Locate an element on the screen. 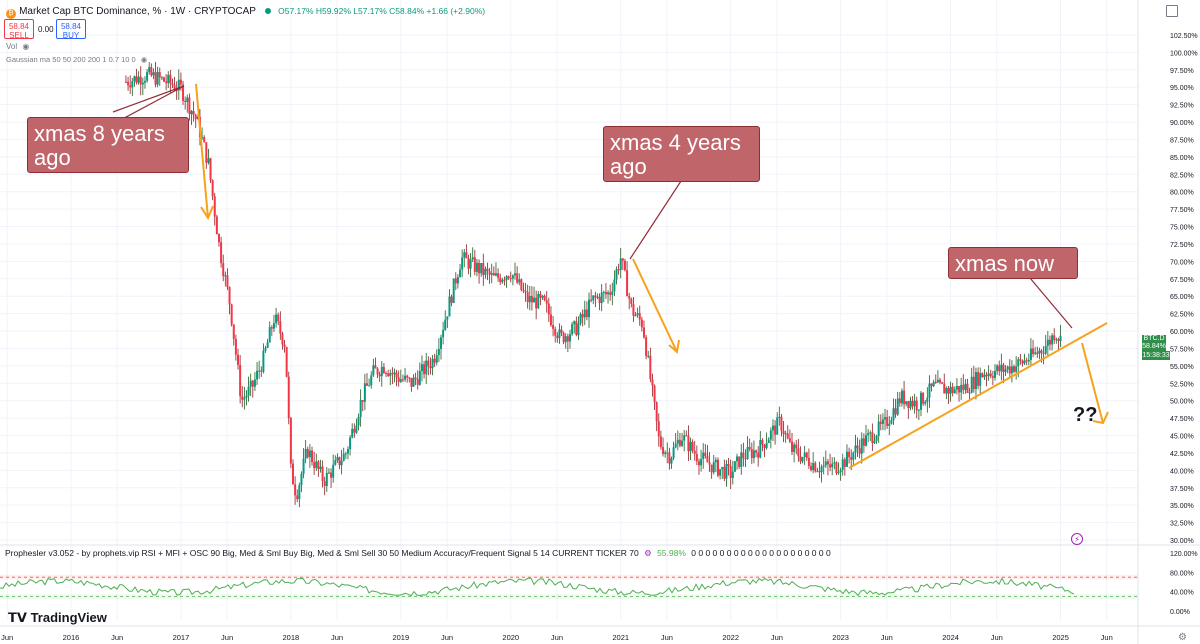 Image resolution: width=1200 pixels, height=644 pixels. support-trendline is located at coordinates (978, 395).